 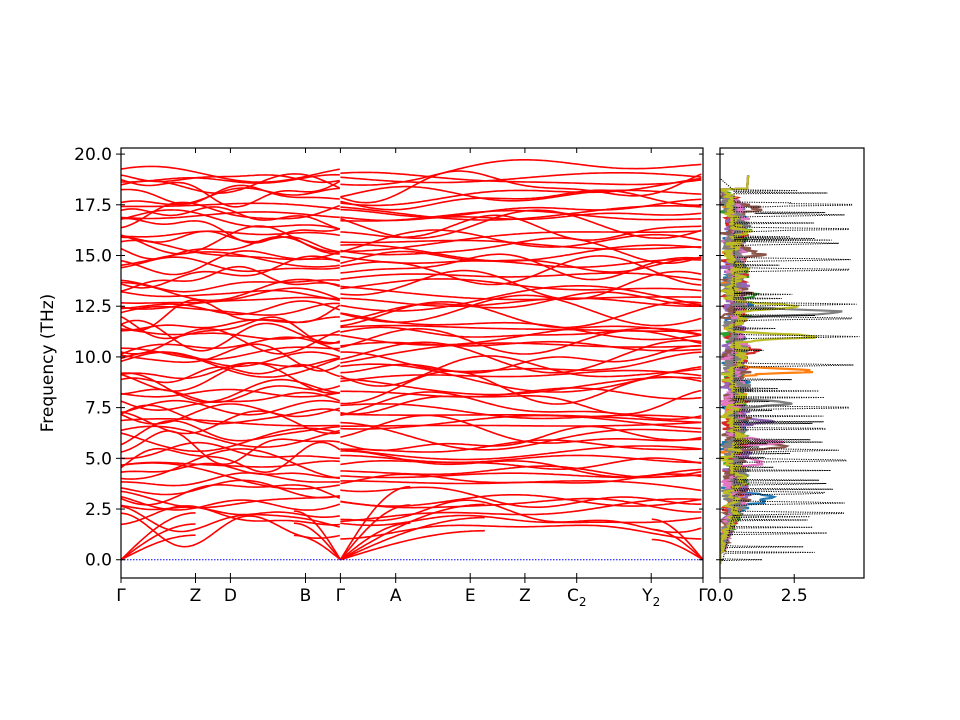 What do you see at coordinates (93, 155) in the screenshot?
I see `y-tick-label: 20.0` at bounding box center [93, 155].